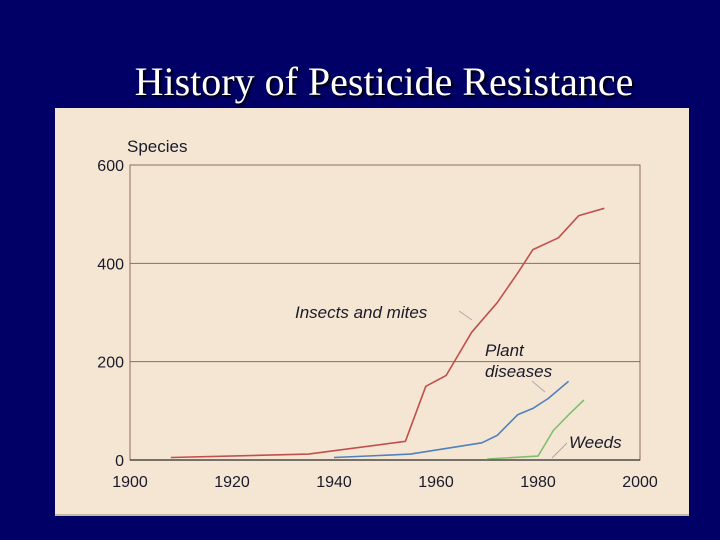  Describe the element at coordinates (232, 482) in the screenshot. I see `x-tick-label-1920: 1920` at that location.